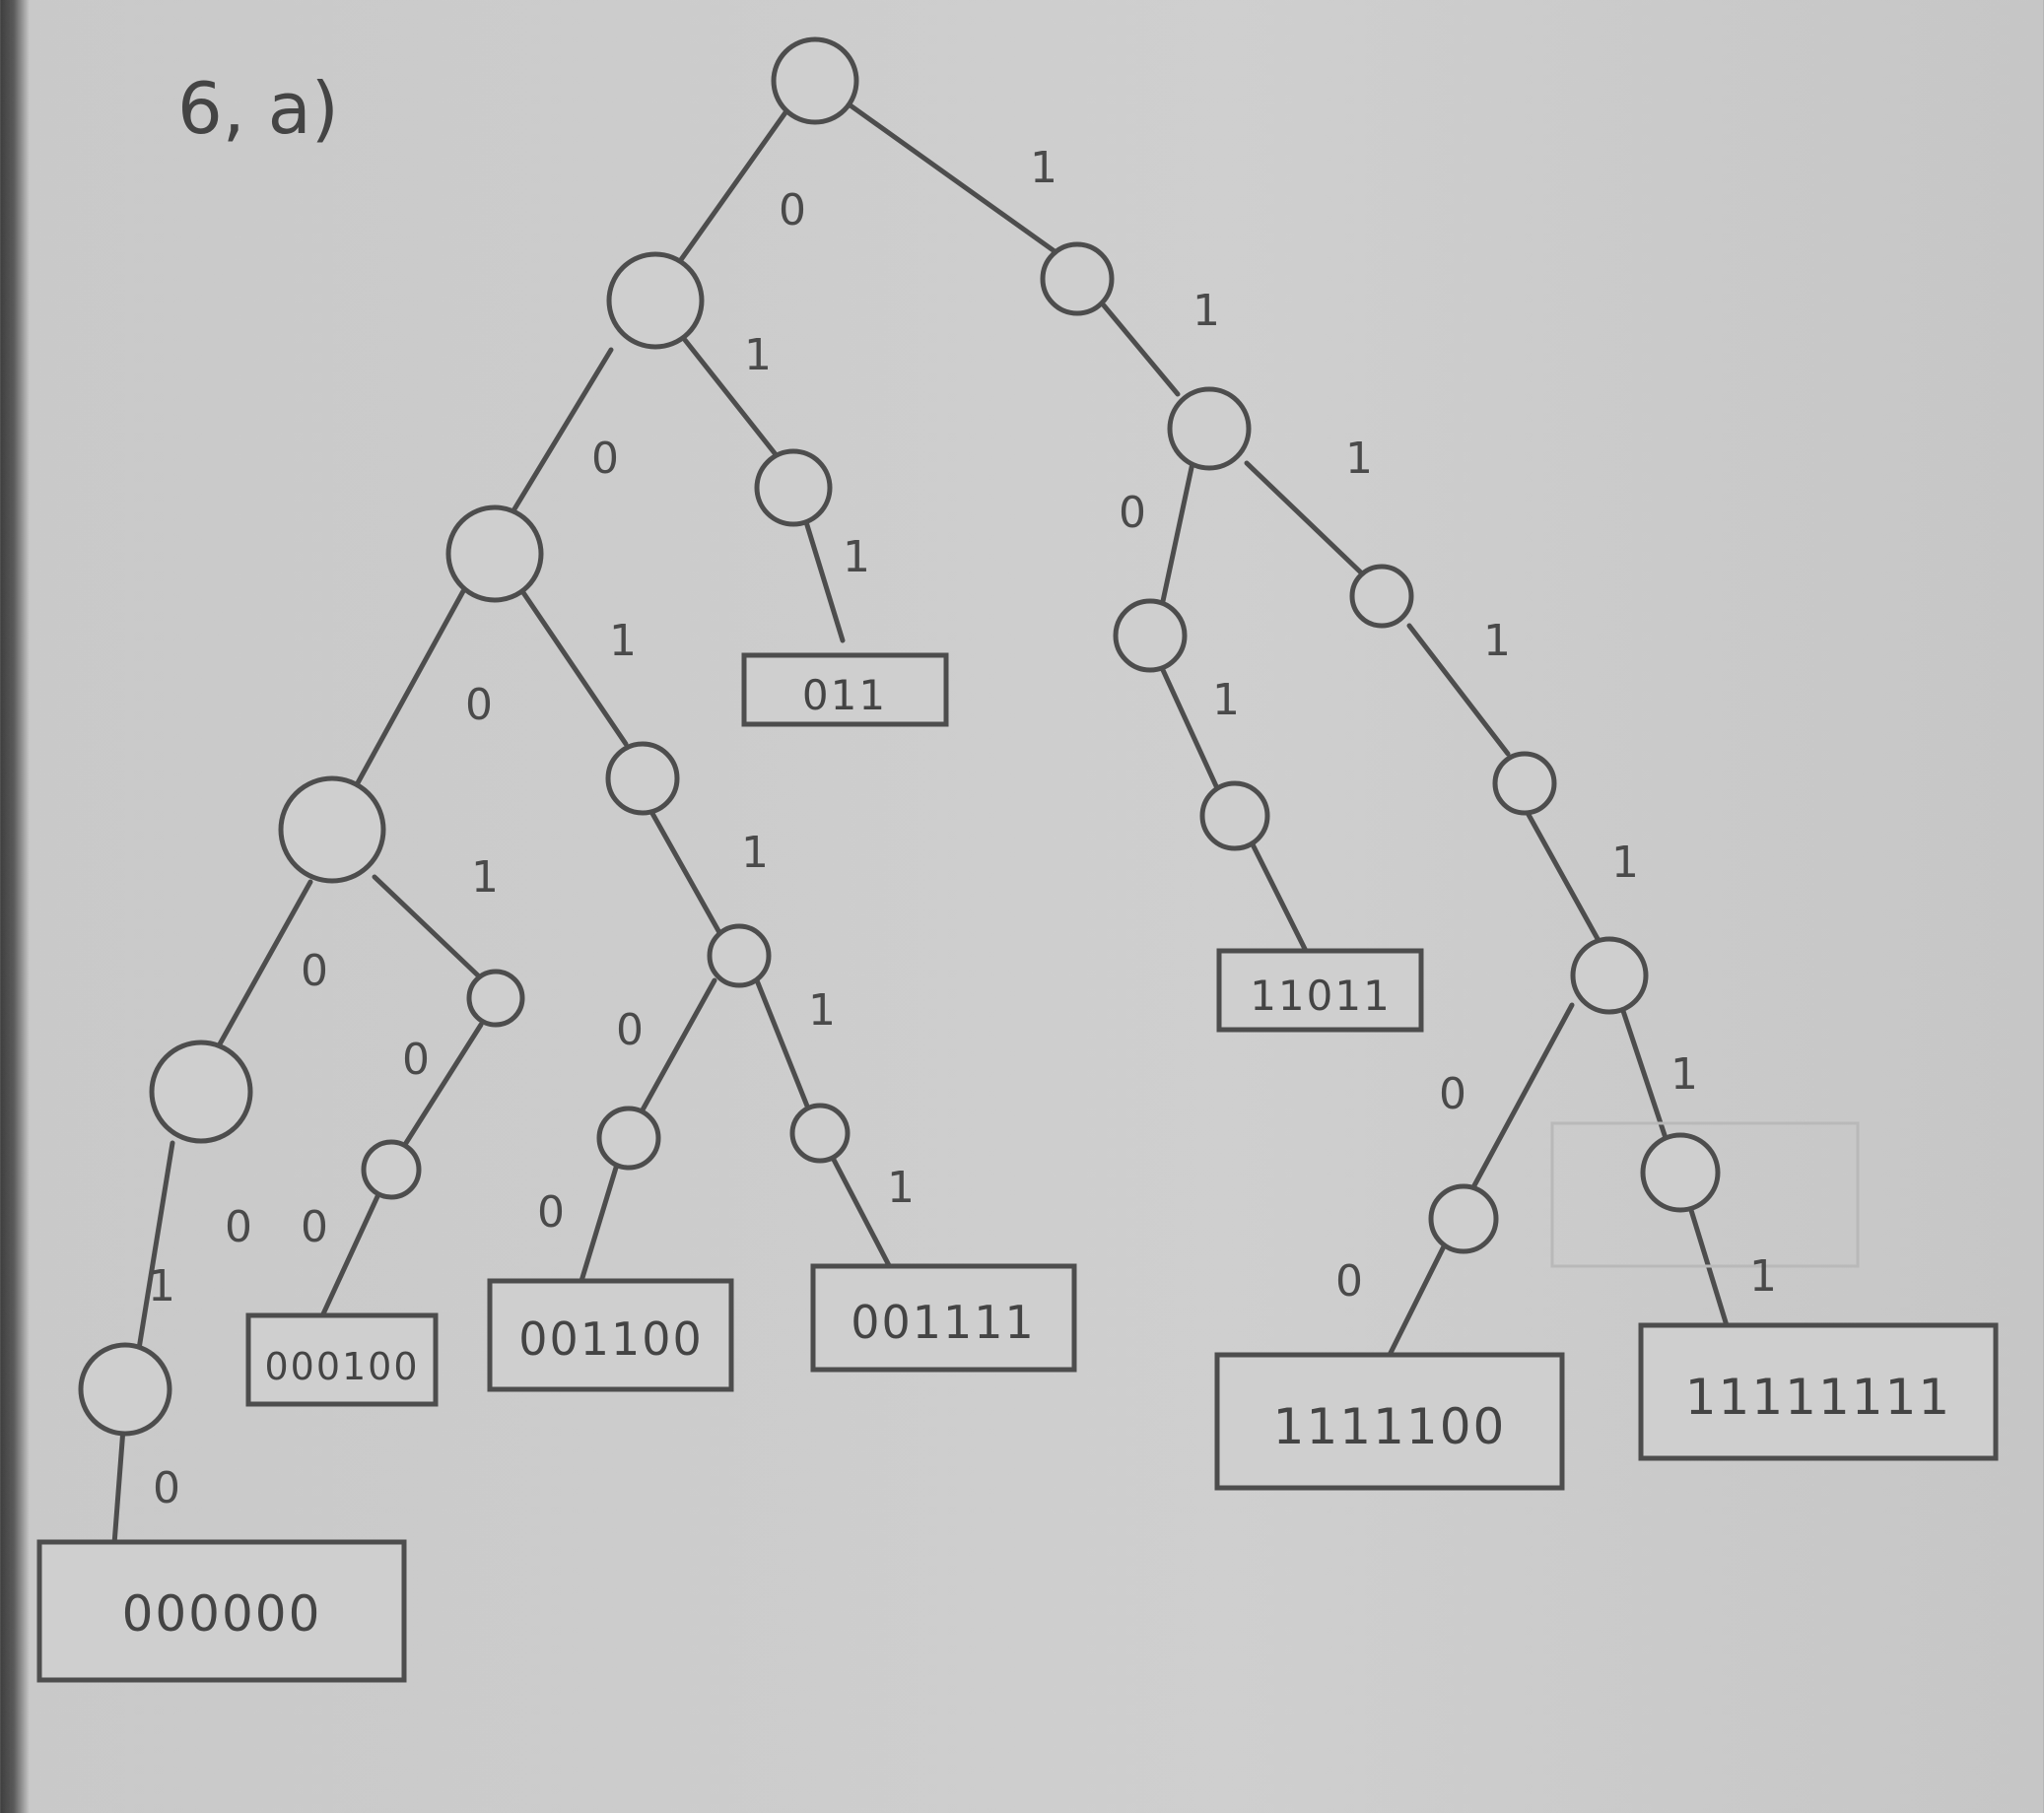 The width and height of the screenshot is (2044, 1813). What do you see at coordinates (1141, 349) in the screenshot?
I see `edge-B-N` at bounding box center [1141, 349].